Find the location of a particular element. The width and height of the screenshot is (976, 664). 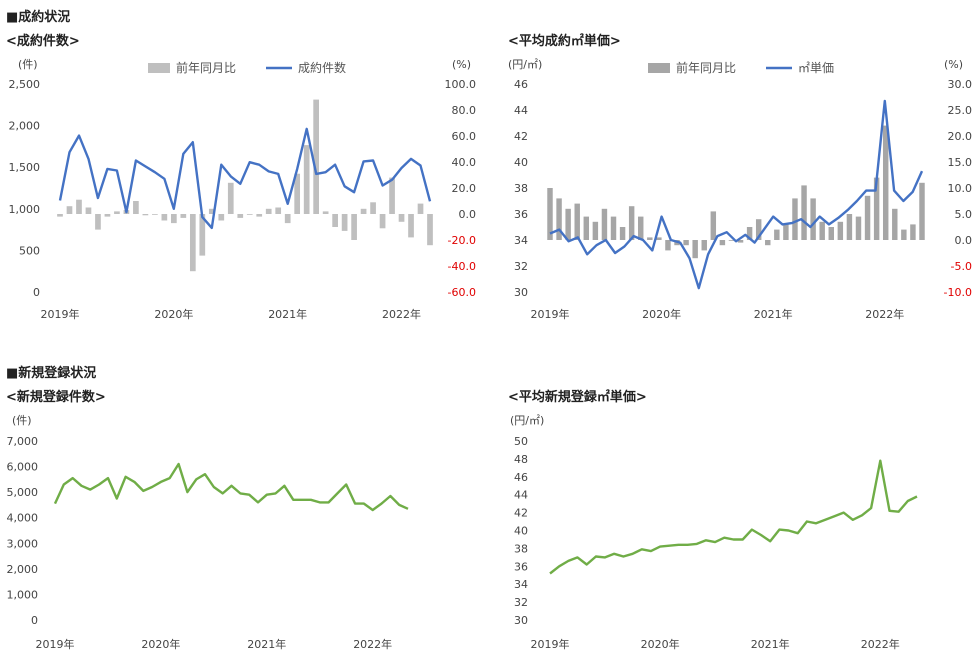

legend-label-series: ㎡単価 is located at coordinates (816, 68).